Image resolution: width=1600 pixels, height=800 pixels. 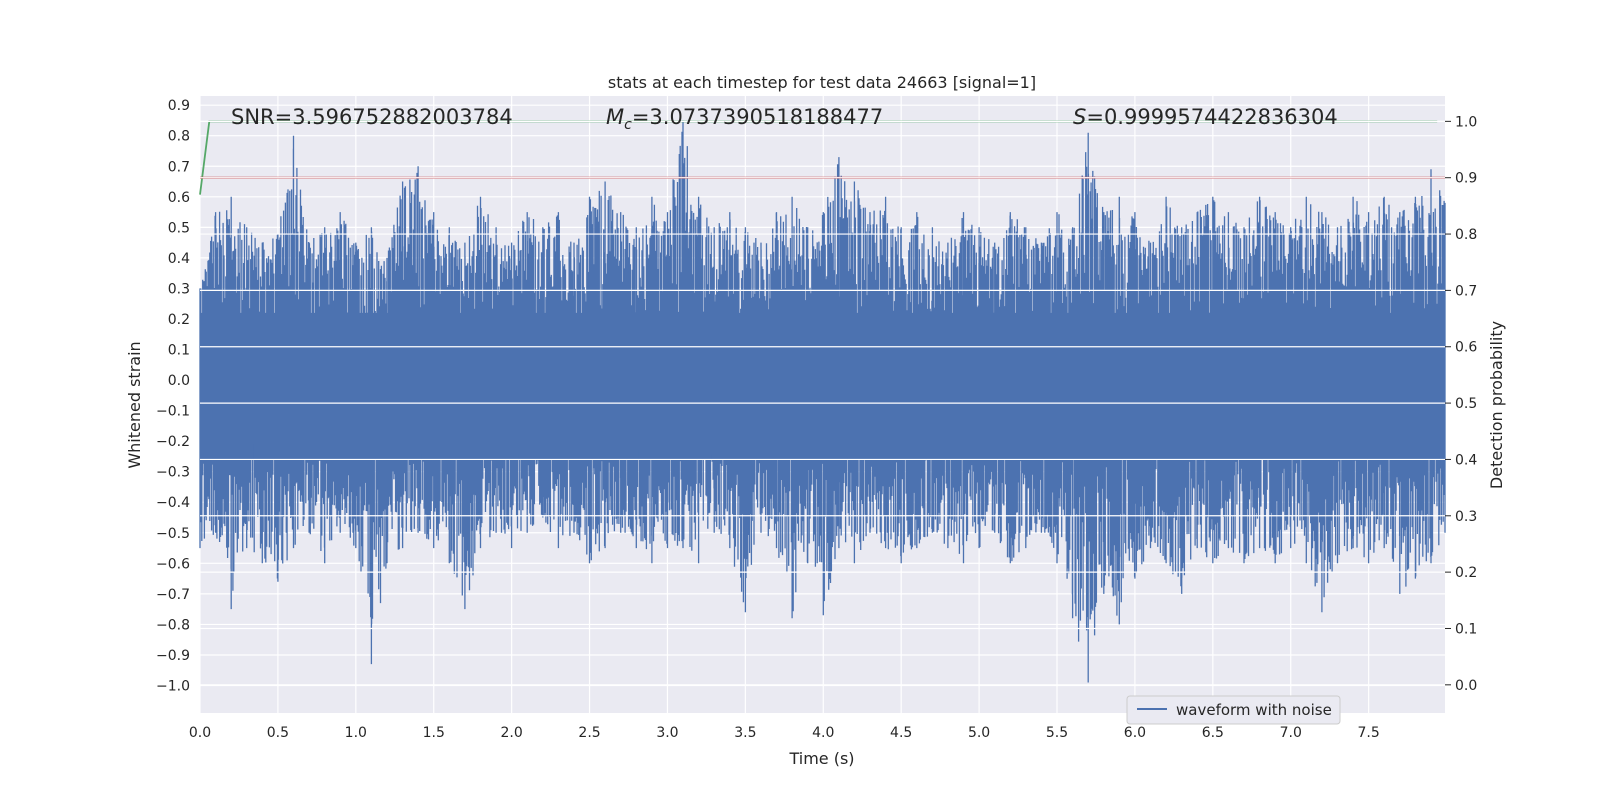 I want to click on left-y-tick-label: 0.1, so click(x=179, y=351).